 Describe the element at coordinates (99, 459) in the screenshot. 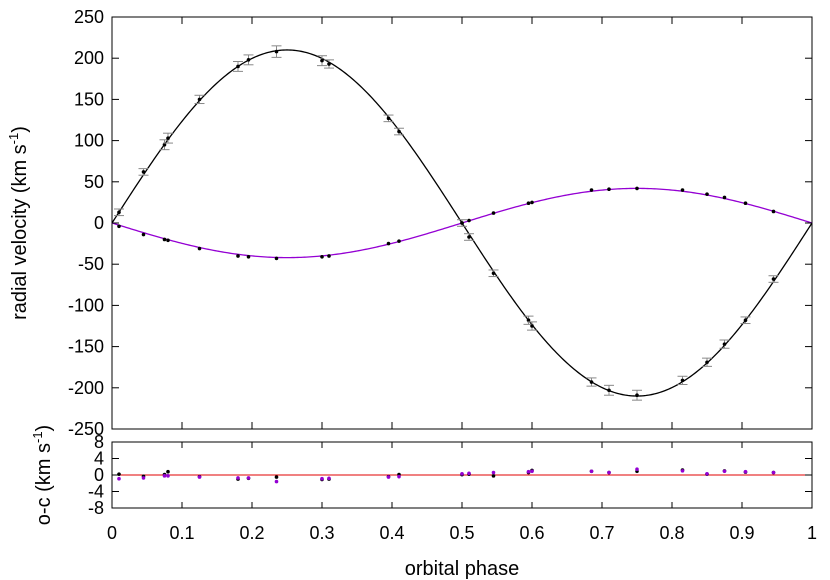

I see `res-y-tick-label: 4` at that location.